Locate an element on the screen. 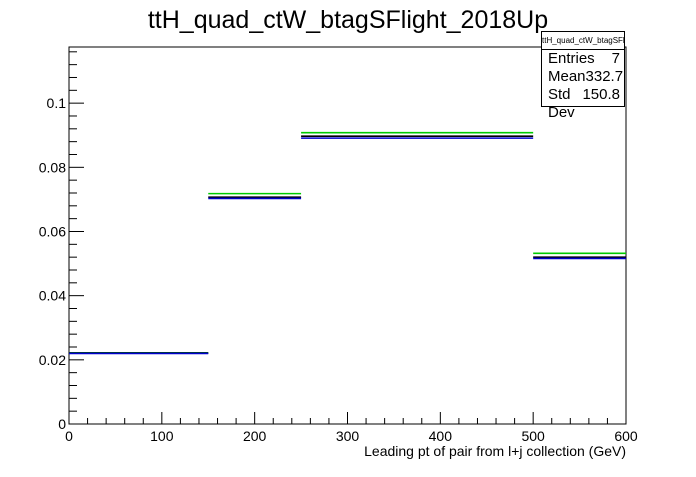  stats-title: ttH_quad_ctW_btagSFlight_2018Up is located at coordinates (583, 41).